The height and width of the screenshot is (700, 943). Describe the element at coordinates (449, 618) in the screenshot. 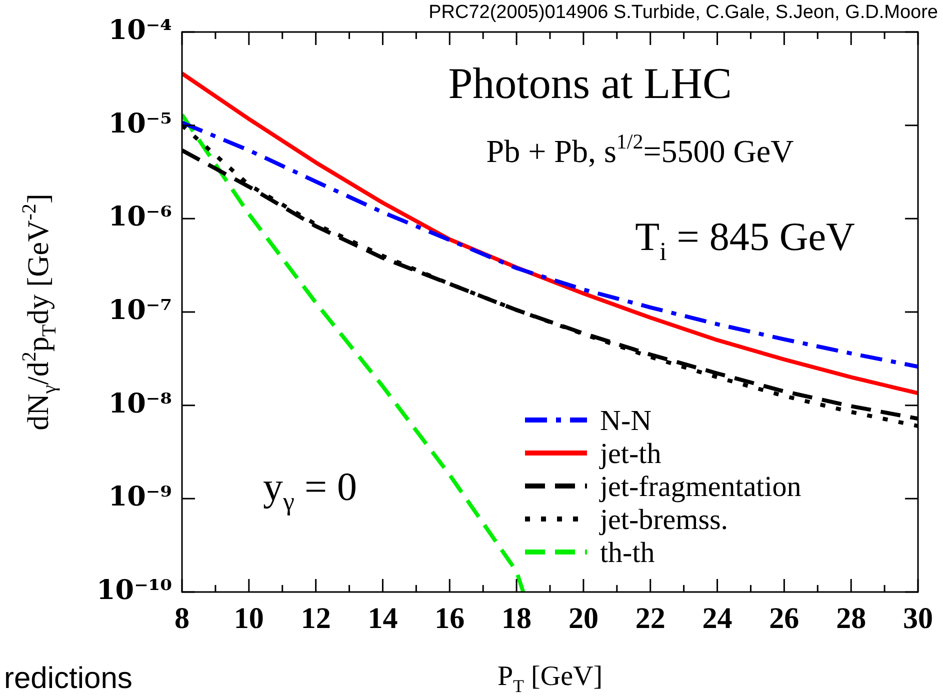

I see `x-tick-label: 16` at that location.